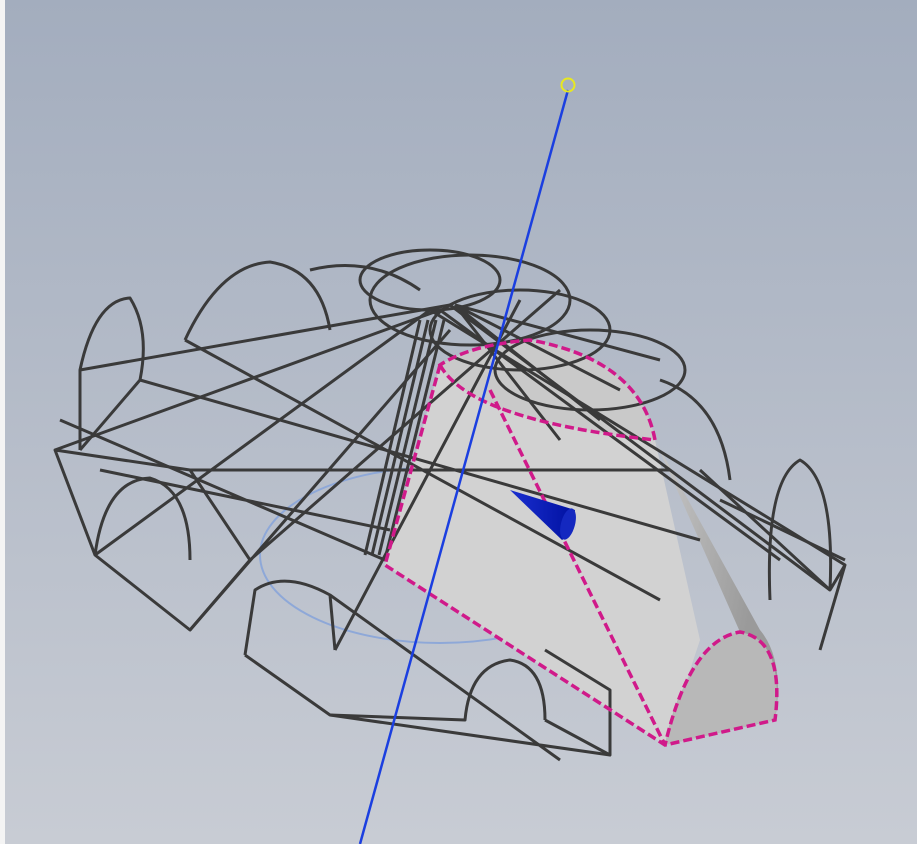 The width and height of the screenshot is (917, 844). I want to click on left-border, so click(2, 422).